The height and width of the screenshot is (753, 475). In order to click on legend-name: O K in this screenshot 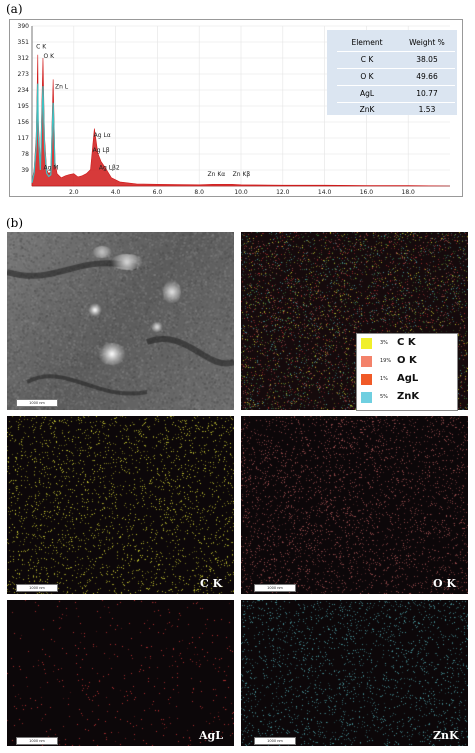, I will do `click(407, 360)`.